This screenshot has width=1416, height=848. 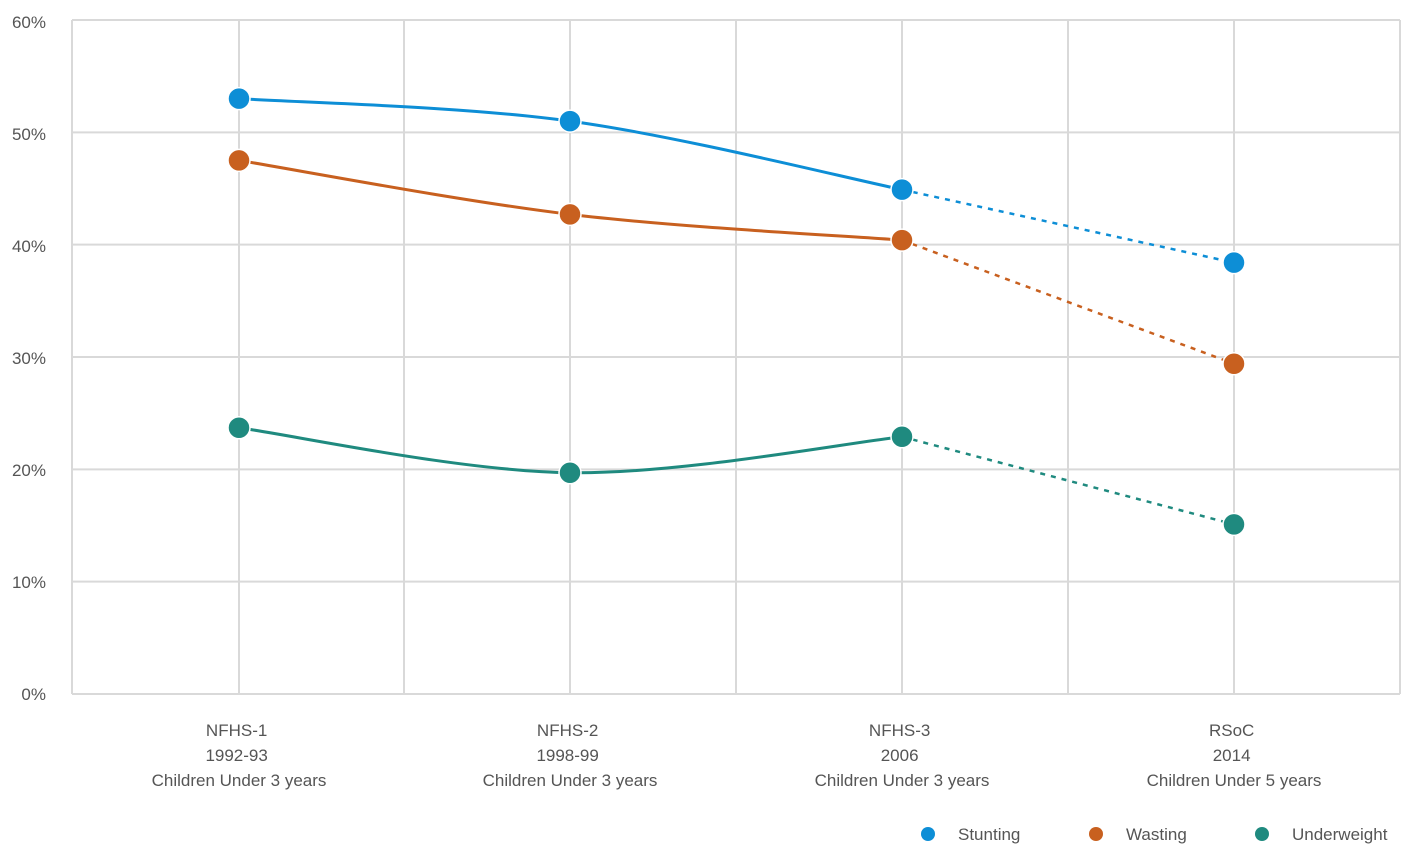 What do you see at coordinates (29, 470) in the screenshot?
I see `y-tick-label: 20%` at bounding box center [29, 470].